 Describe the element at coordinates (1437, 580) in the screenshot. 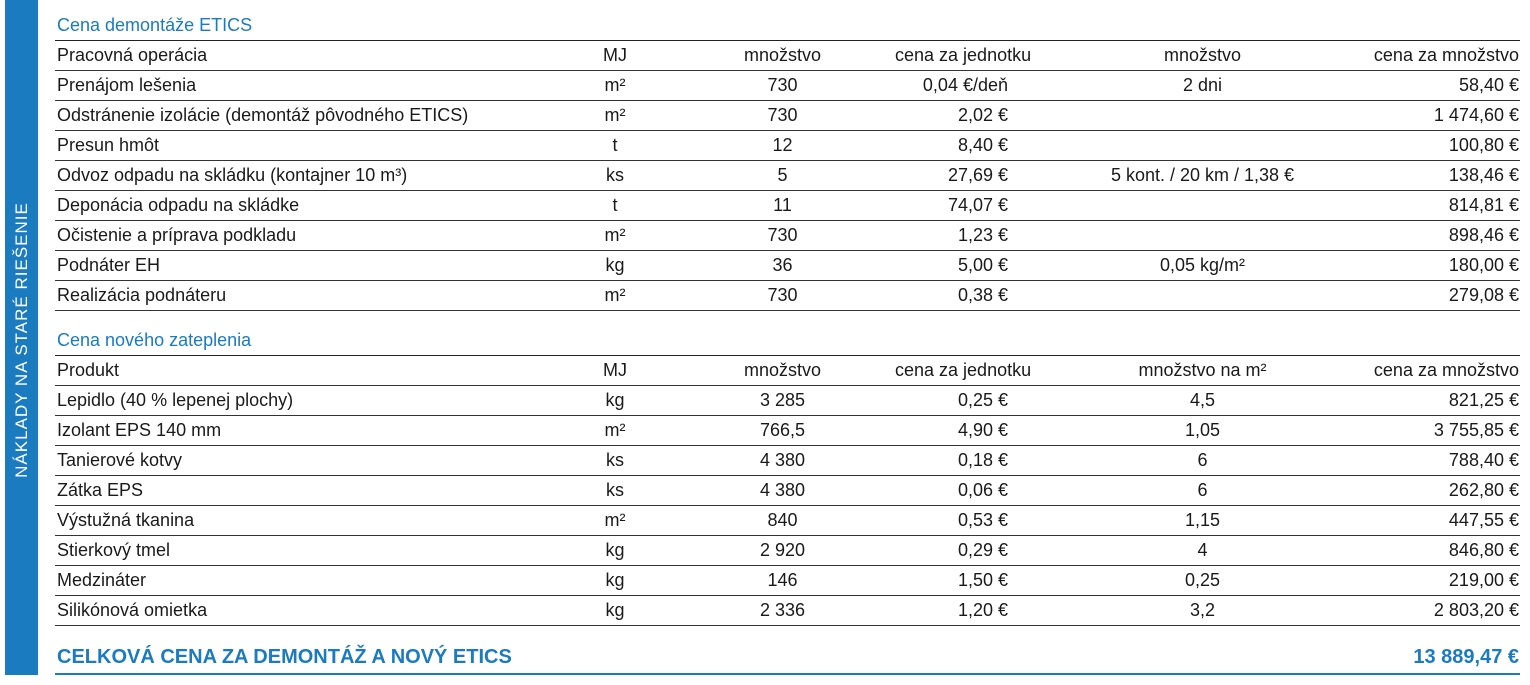

I see `cell: 219,00 €` at that location.